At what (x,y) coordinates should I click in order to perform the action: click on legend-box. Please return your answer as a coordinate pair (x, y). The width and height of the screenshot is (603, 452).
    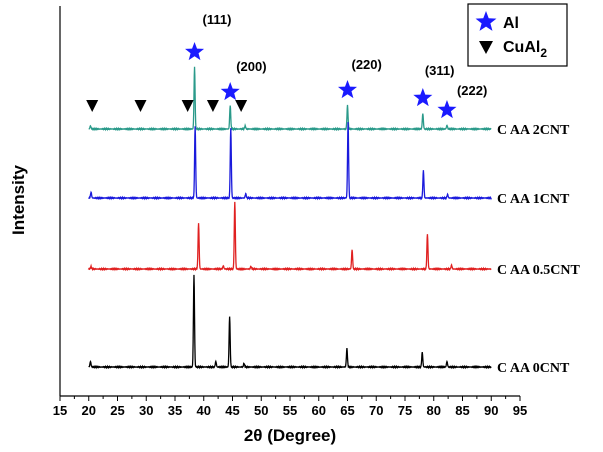
    Looking at the image, I should click on (517, 35).